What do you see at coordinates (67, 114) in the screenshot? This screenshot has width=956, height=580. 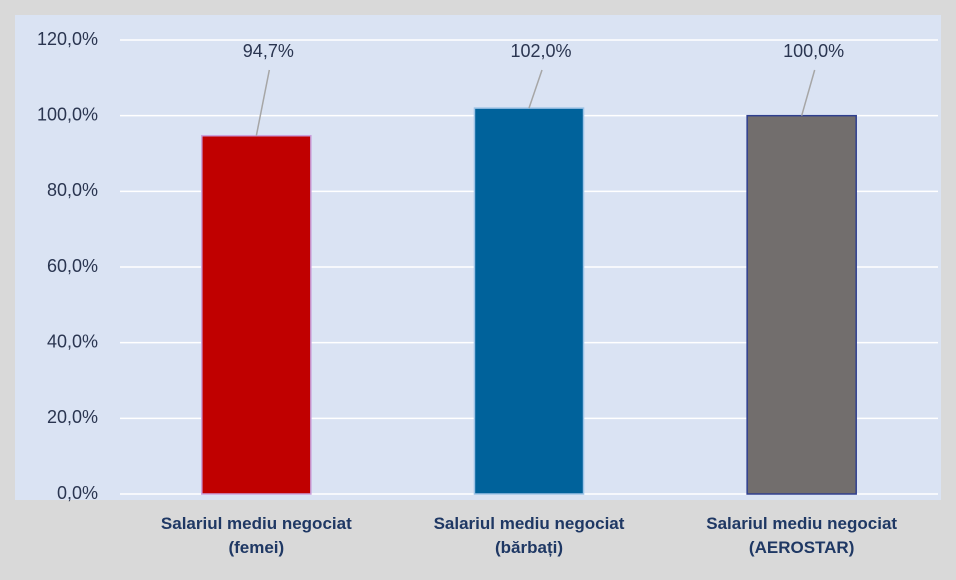 I see `y-tick-label: 100,0%` at bounding box center [67, 114].